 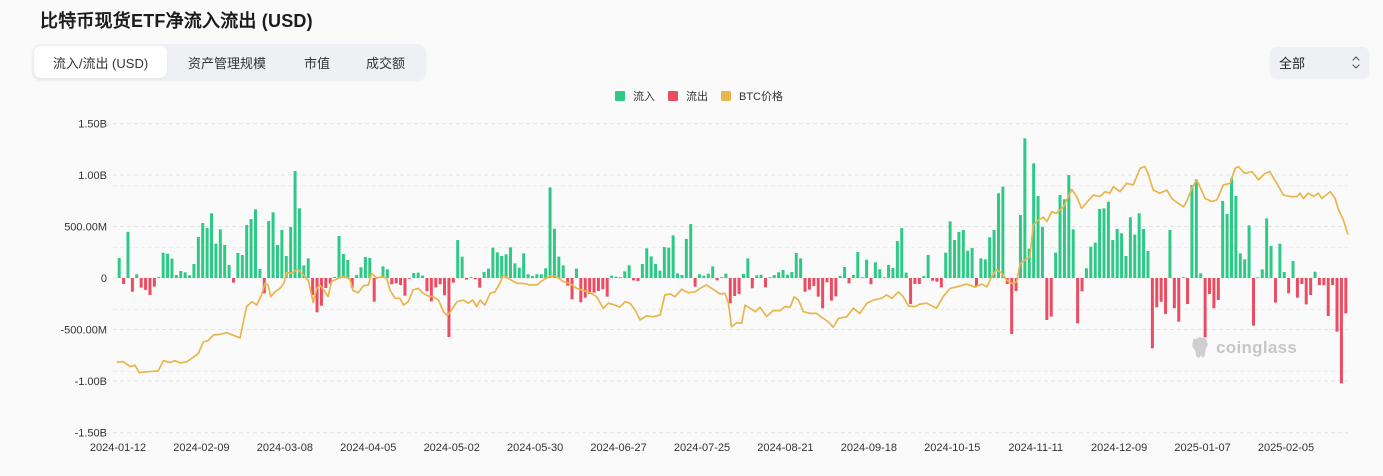 I want to click on tab-market-cap: 市值, so click(x=316, y=63).